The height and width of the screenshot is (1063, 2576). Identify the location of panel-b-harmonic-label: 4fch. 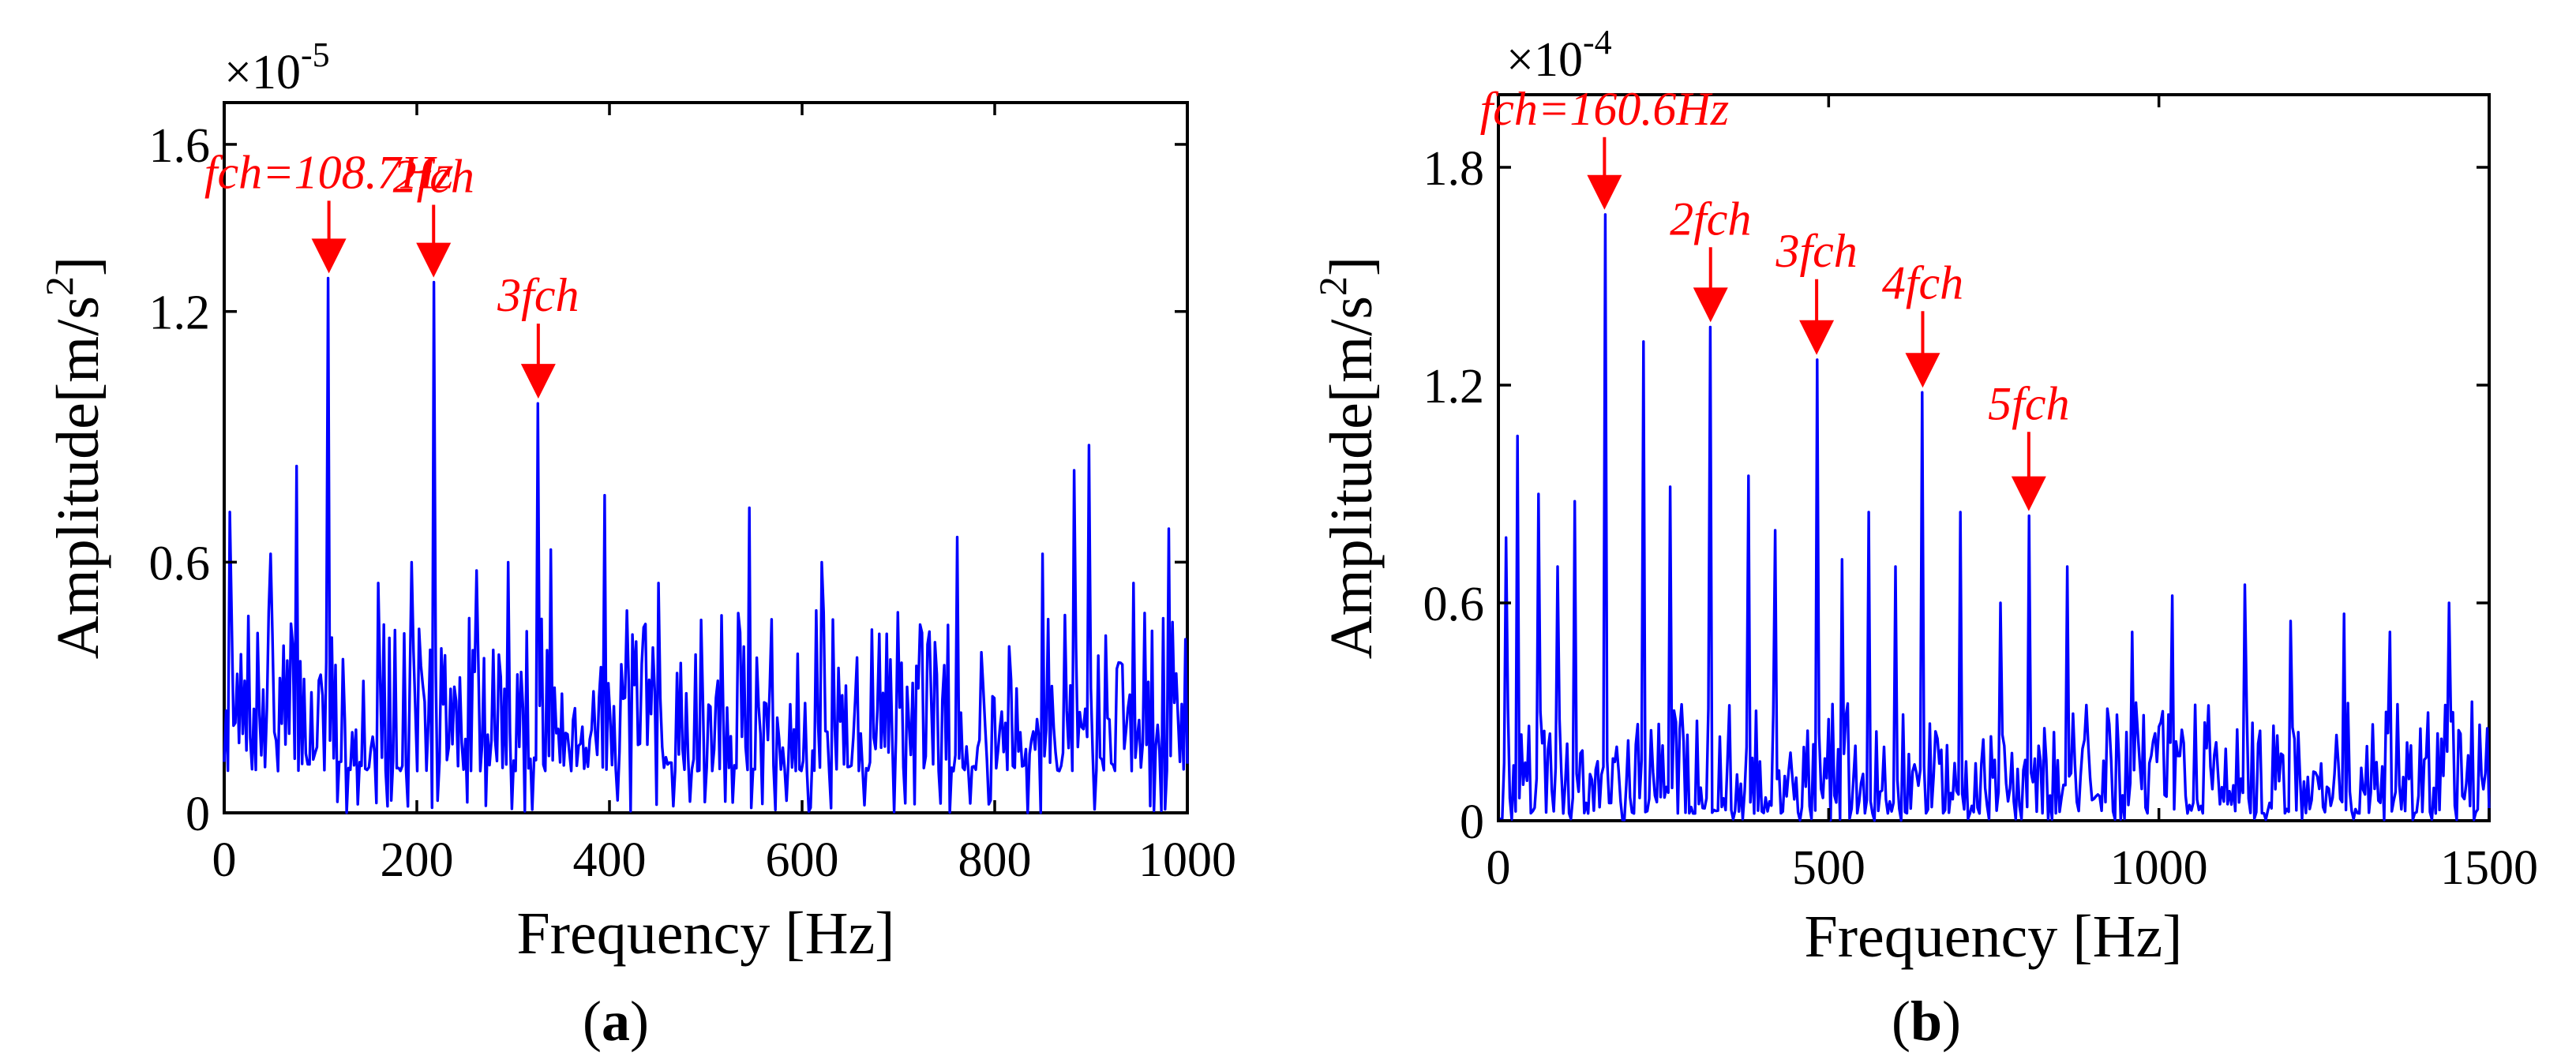
(1923, 283).